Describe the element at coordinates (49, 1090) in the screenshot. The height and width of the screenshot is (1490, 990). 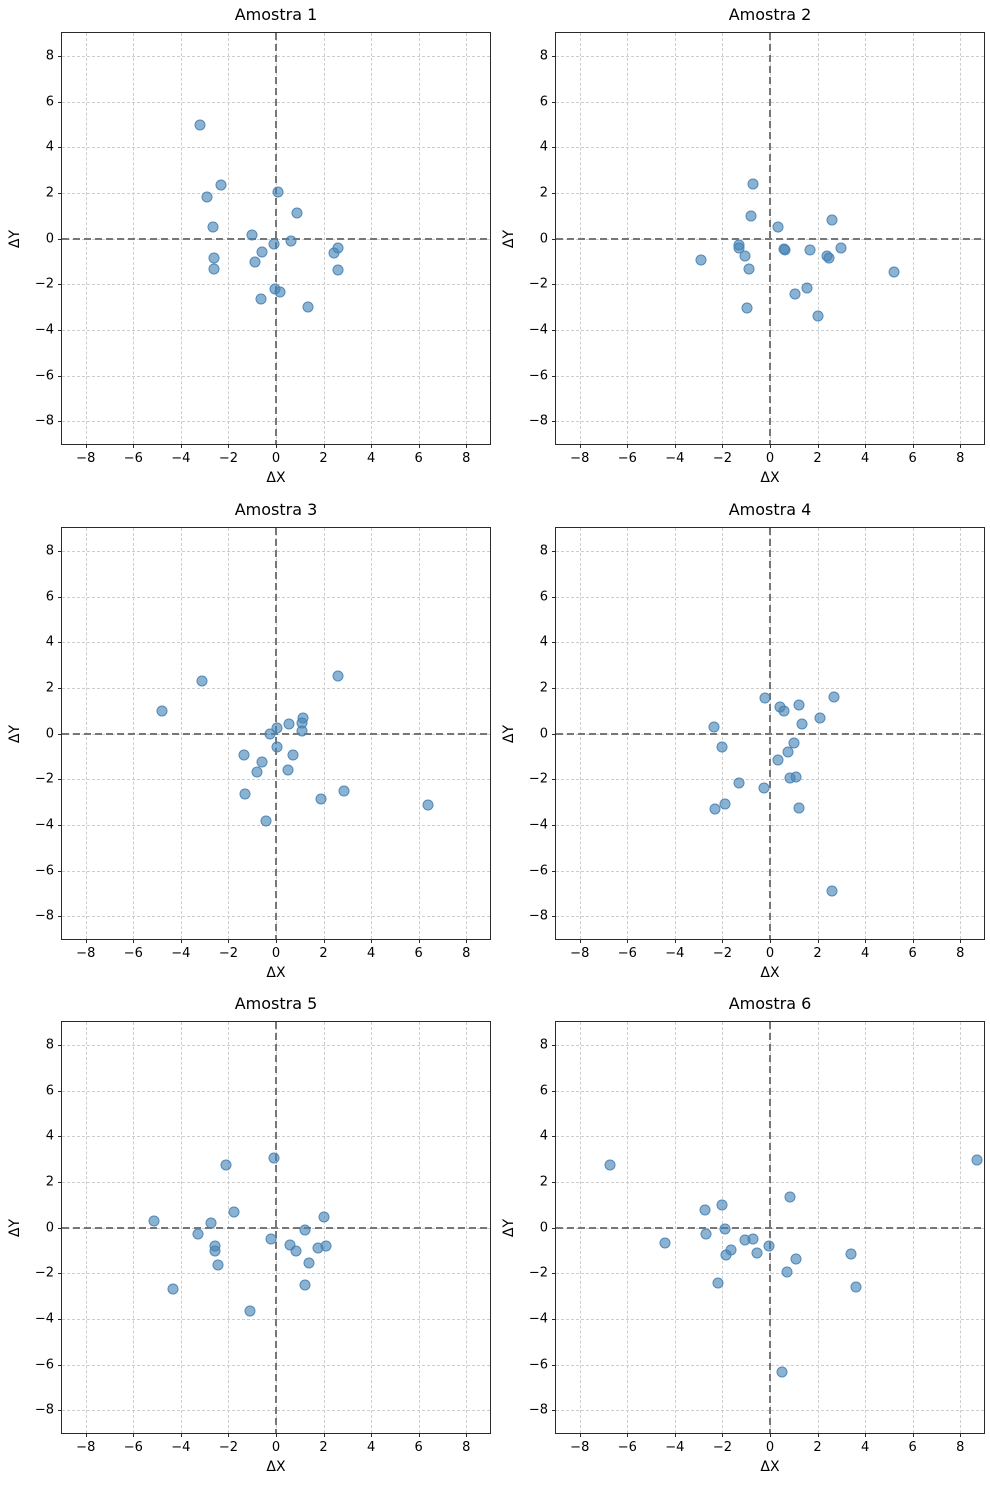
I see `y-tick-label: 6` at that location.